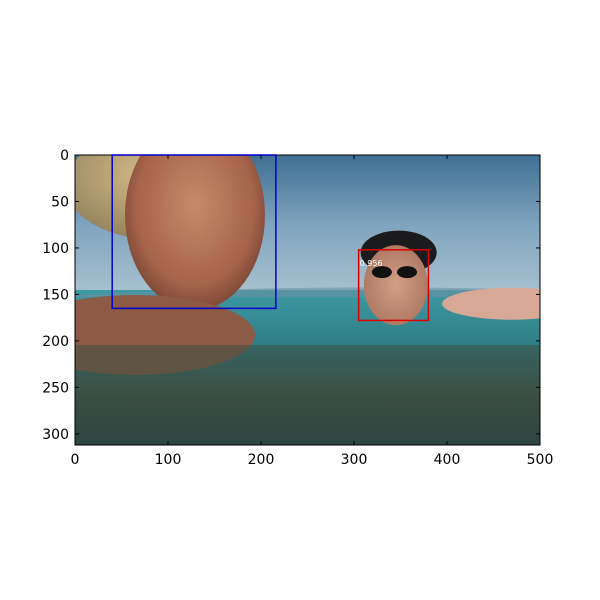 This screenshot has height=600, width=600. I want to click on x-tick-label: 100, so click(168, 460).